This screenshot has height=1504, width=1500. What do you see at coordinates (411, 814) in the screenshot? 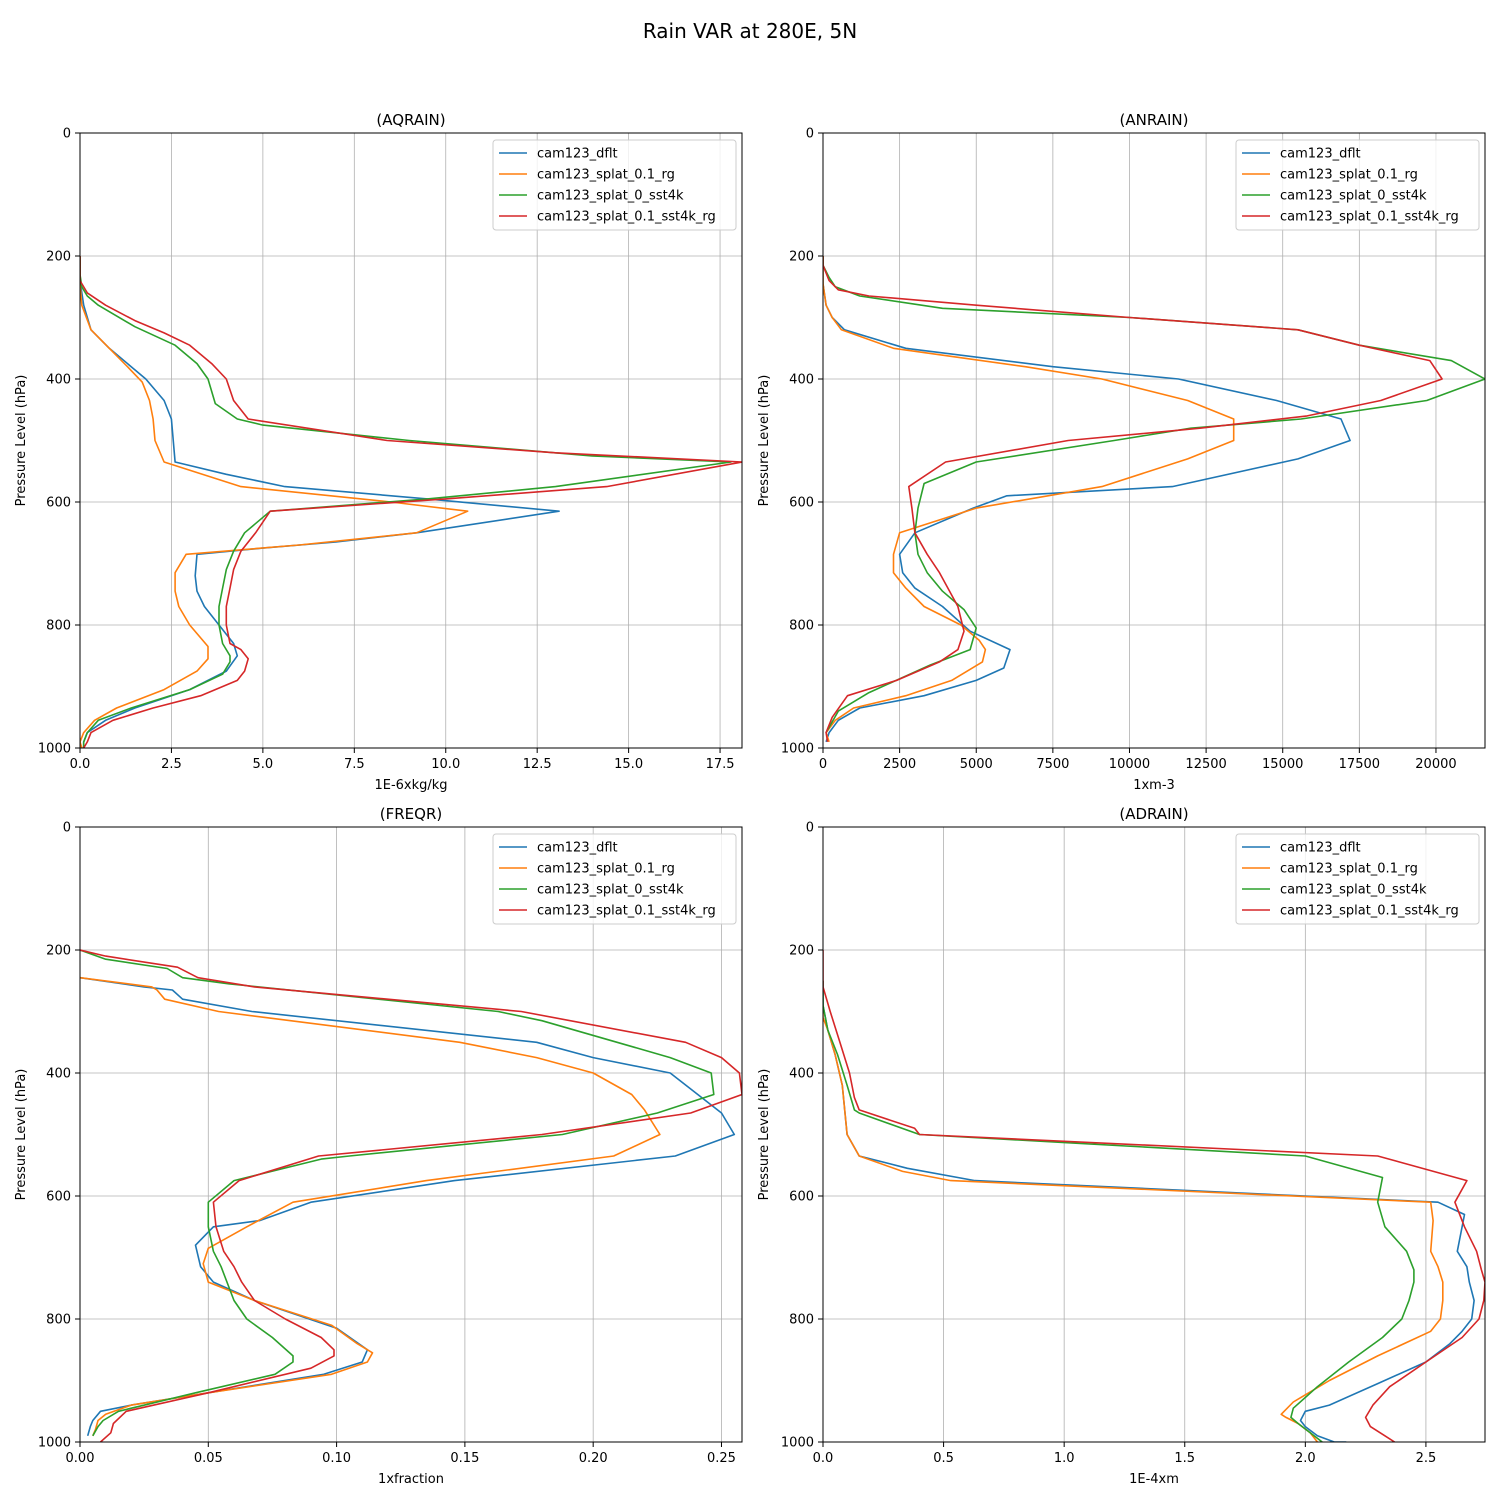
I see `panel-title: (FREQR)` at bounding box center [411, 814].